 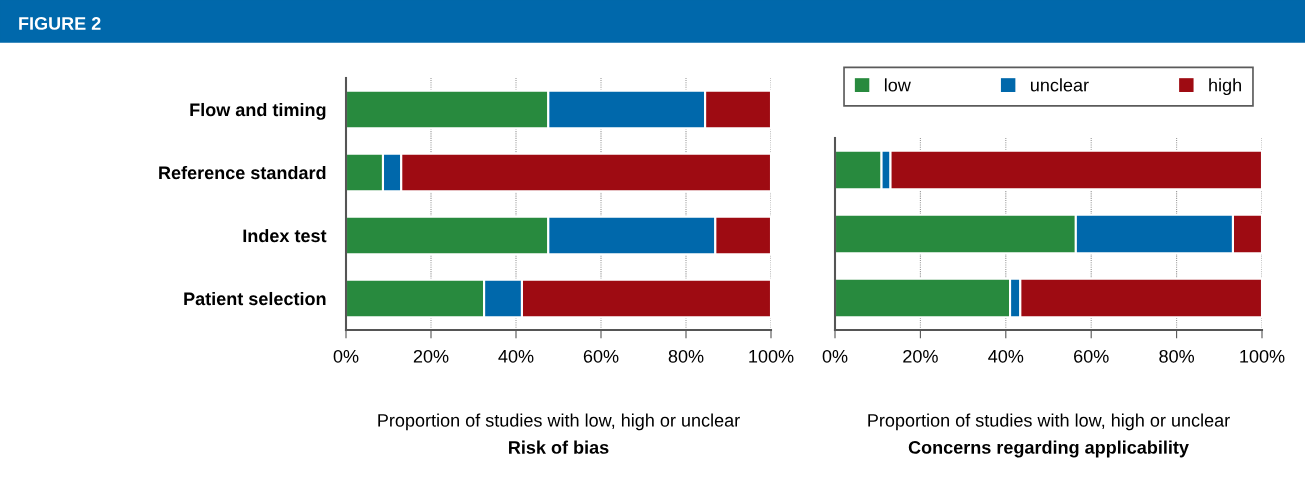 I want to click on y-tick-label: Index test, so click(x=285, y=235).